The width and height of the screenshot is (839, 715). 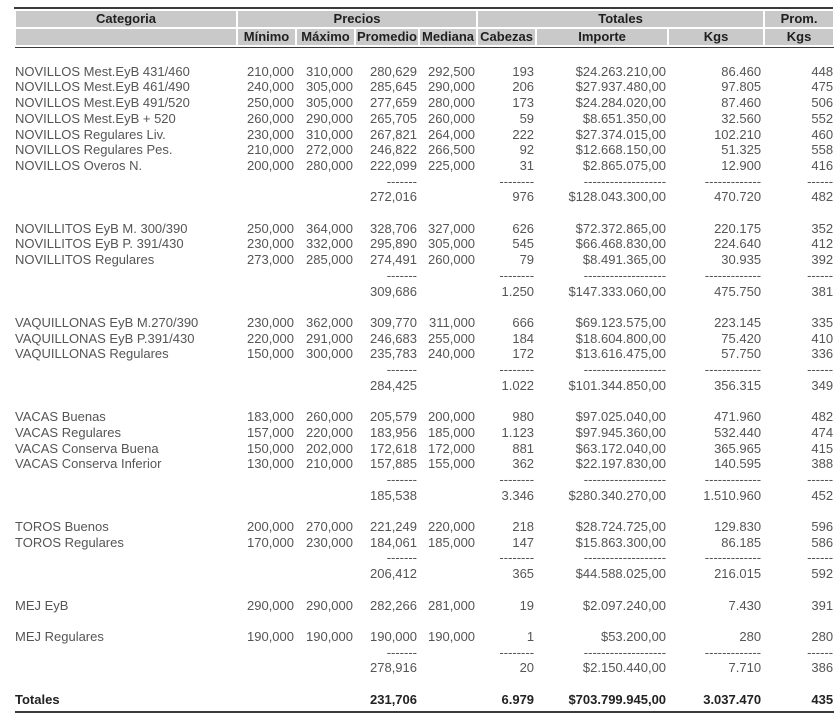 I want to click on kgs-dash-cell: -------------, so click(x=733, y=479).